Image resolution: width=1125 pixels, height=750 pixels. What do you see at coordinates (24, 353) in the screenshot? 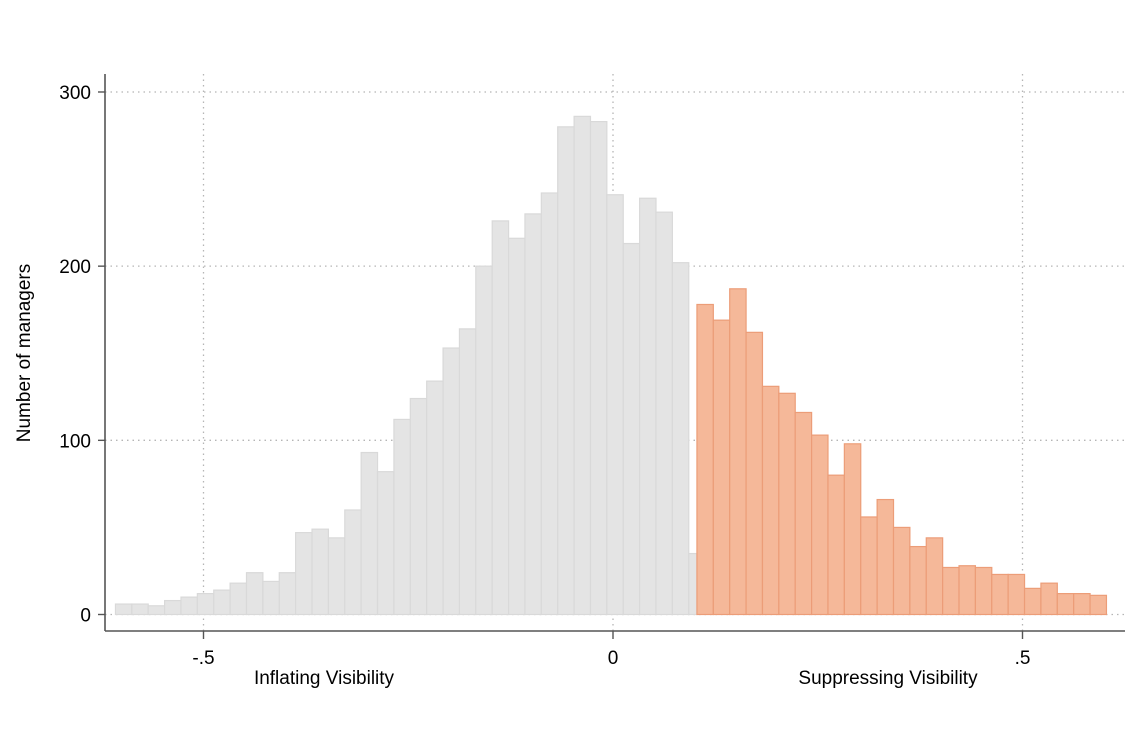
I see `y-axis-title: Number of managers` at bounding box center [24, 353].